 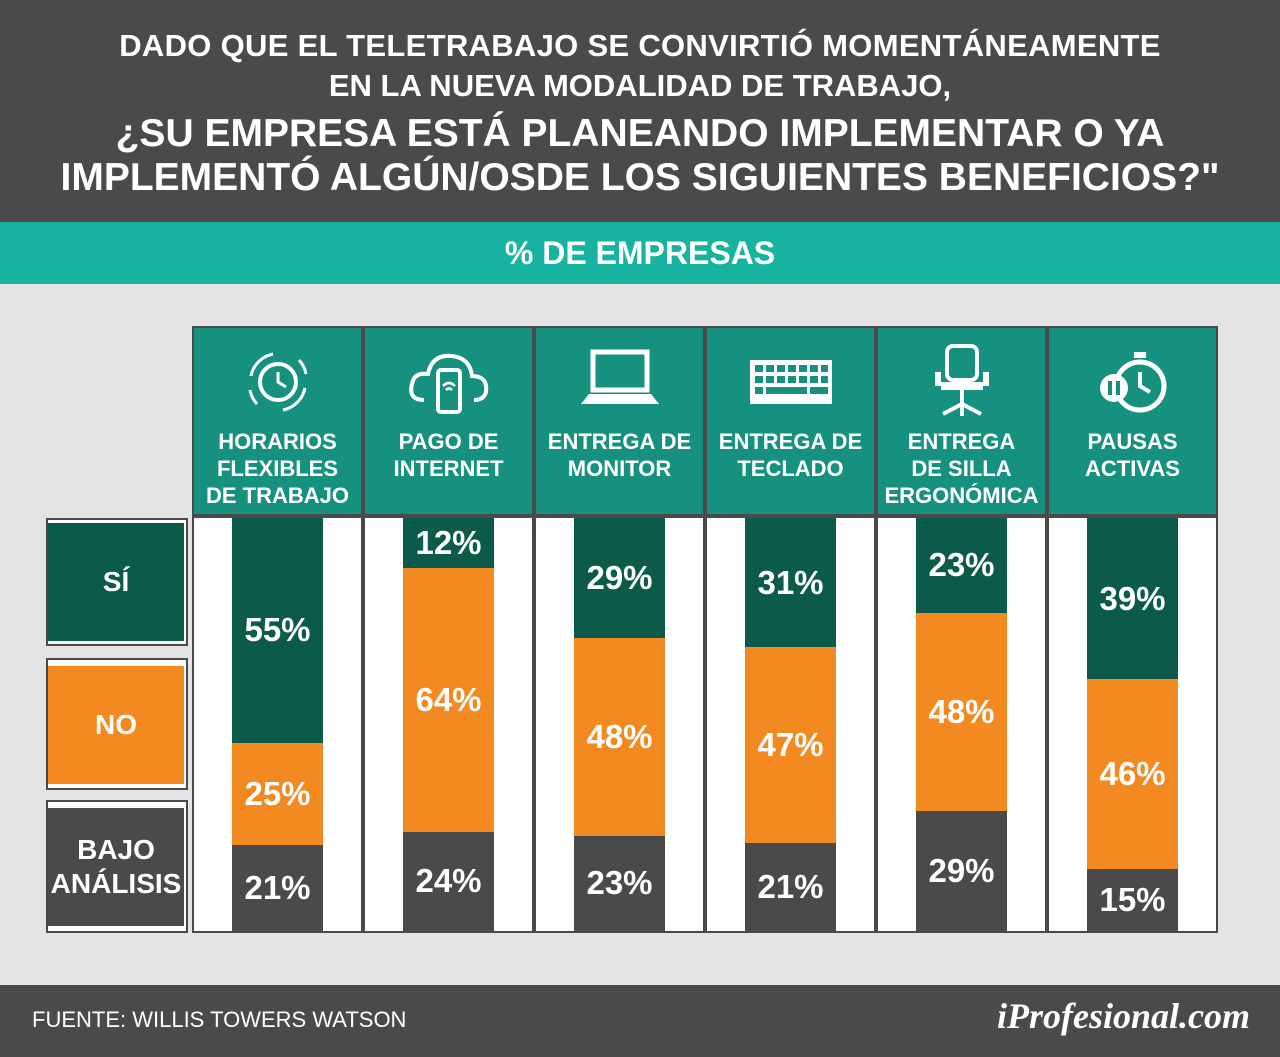 I want to click on bar-segment-no: 46%, so click(x=1132, y=774).